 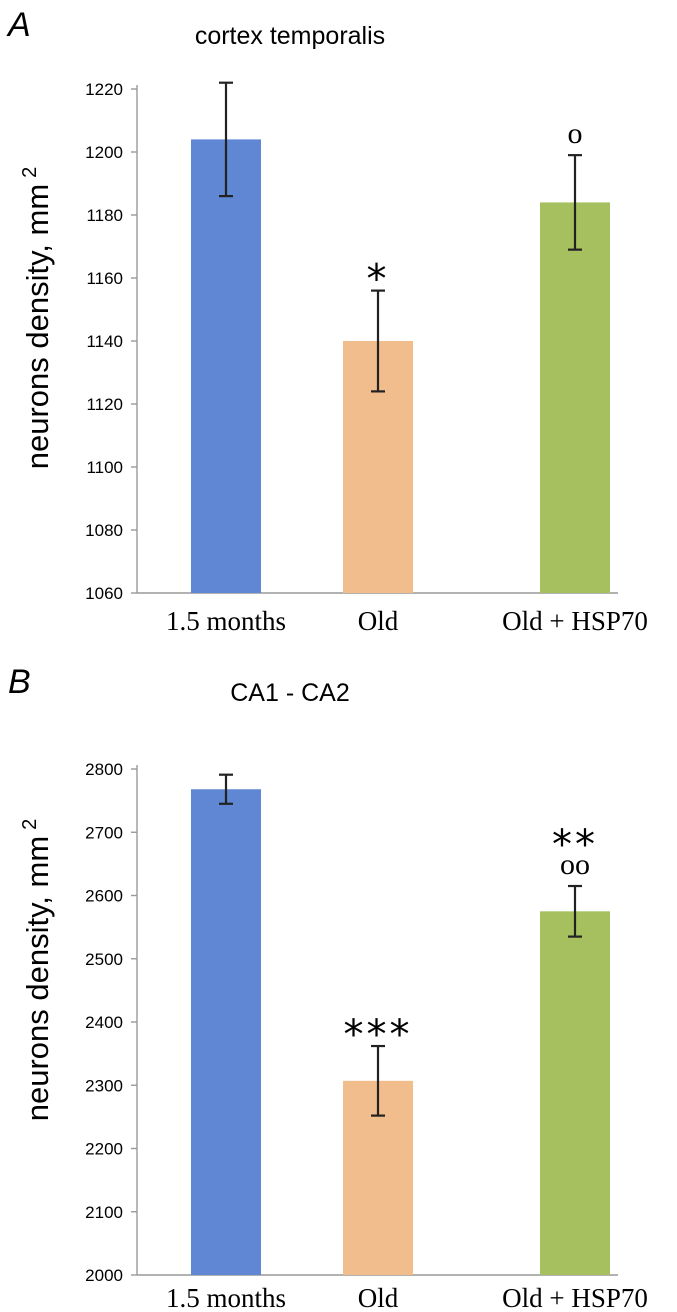 What do you see at coordinates (104, 959) in the screenshot?
I see `y-tick-label: 2500` at bounding box center [104, 959].